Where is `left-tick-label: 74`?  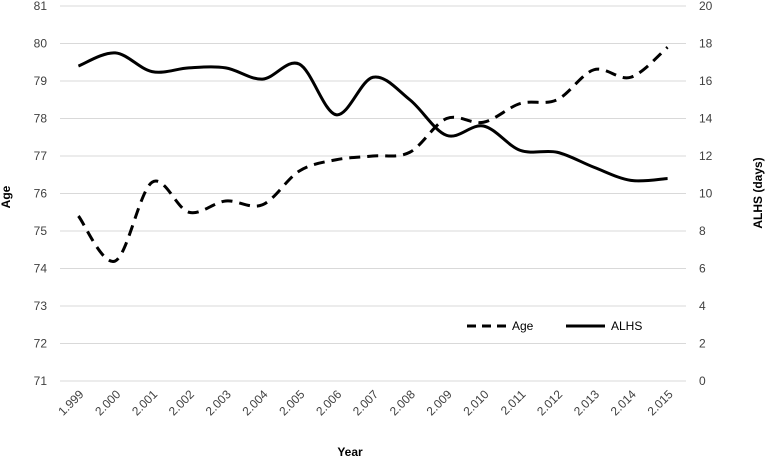 left-tick-label: 74 is located at coordinates (41, 269).